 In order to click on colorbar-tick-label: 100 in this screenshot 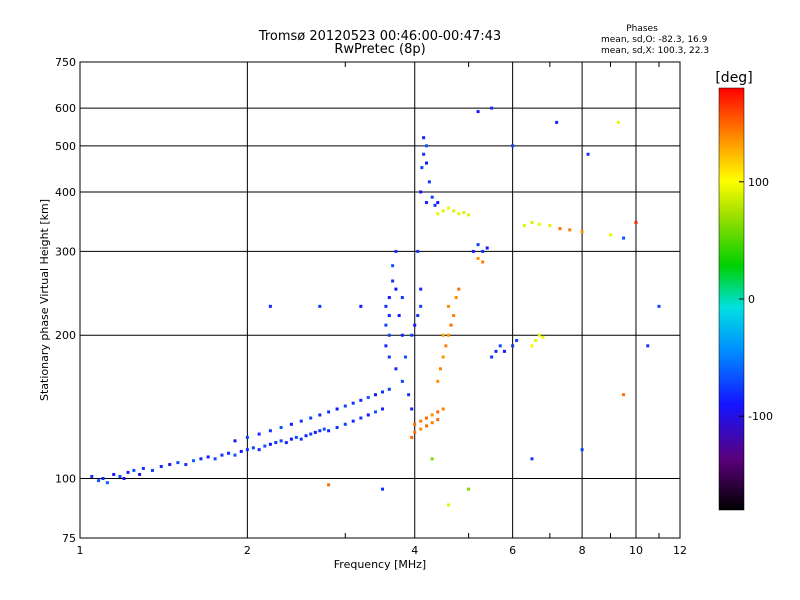, I will do `click(758, 182)`.